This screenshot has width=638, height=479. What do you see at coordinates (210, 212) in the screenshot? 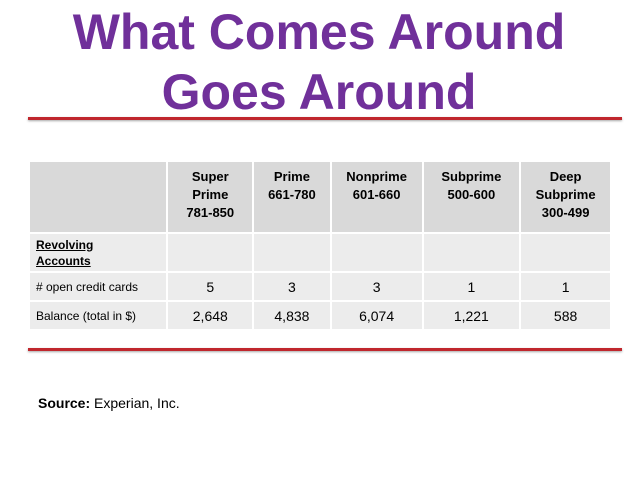
I see `header-line: 781-850` at bounding box center [210, 212].